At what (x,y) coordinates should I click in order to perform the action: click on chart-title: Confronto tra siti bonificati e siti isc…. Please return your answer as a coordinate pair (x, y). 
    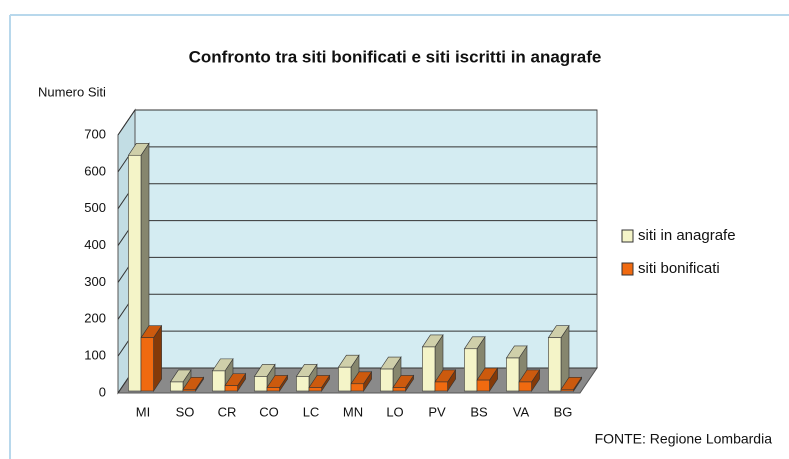
    Looking at the image, I should click on (395, 56).